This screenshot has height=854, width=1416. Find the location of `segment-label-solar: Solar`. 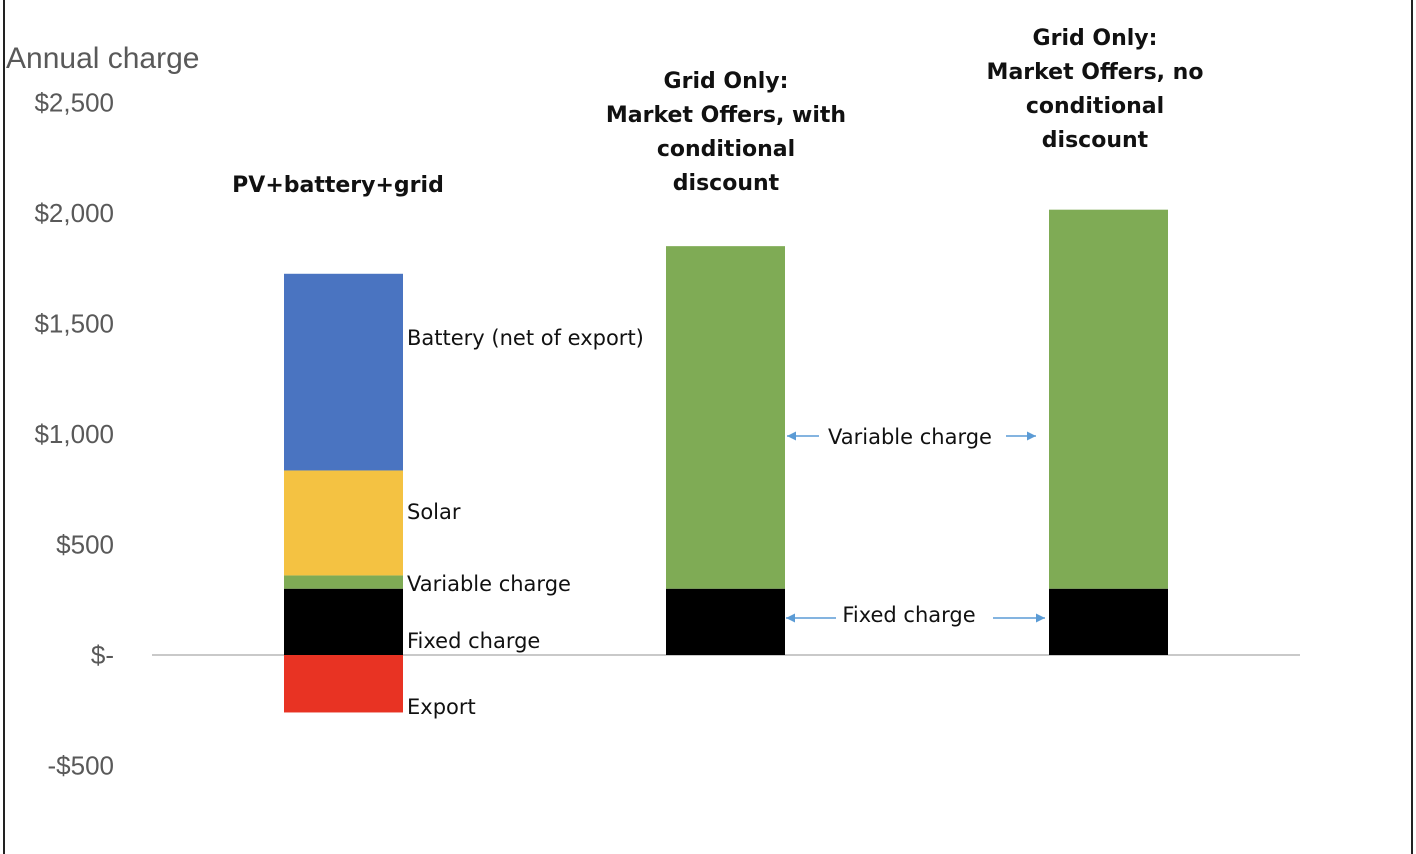

segment-label-solar: Solar is located at coordinates (434, 512).